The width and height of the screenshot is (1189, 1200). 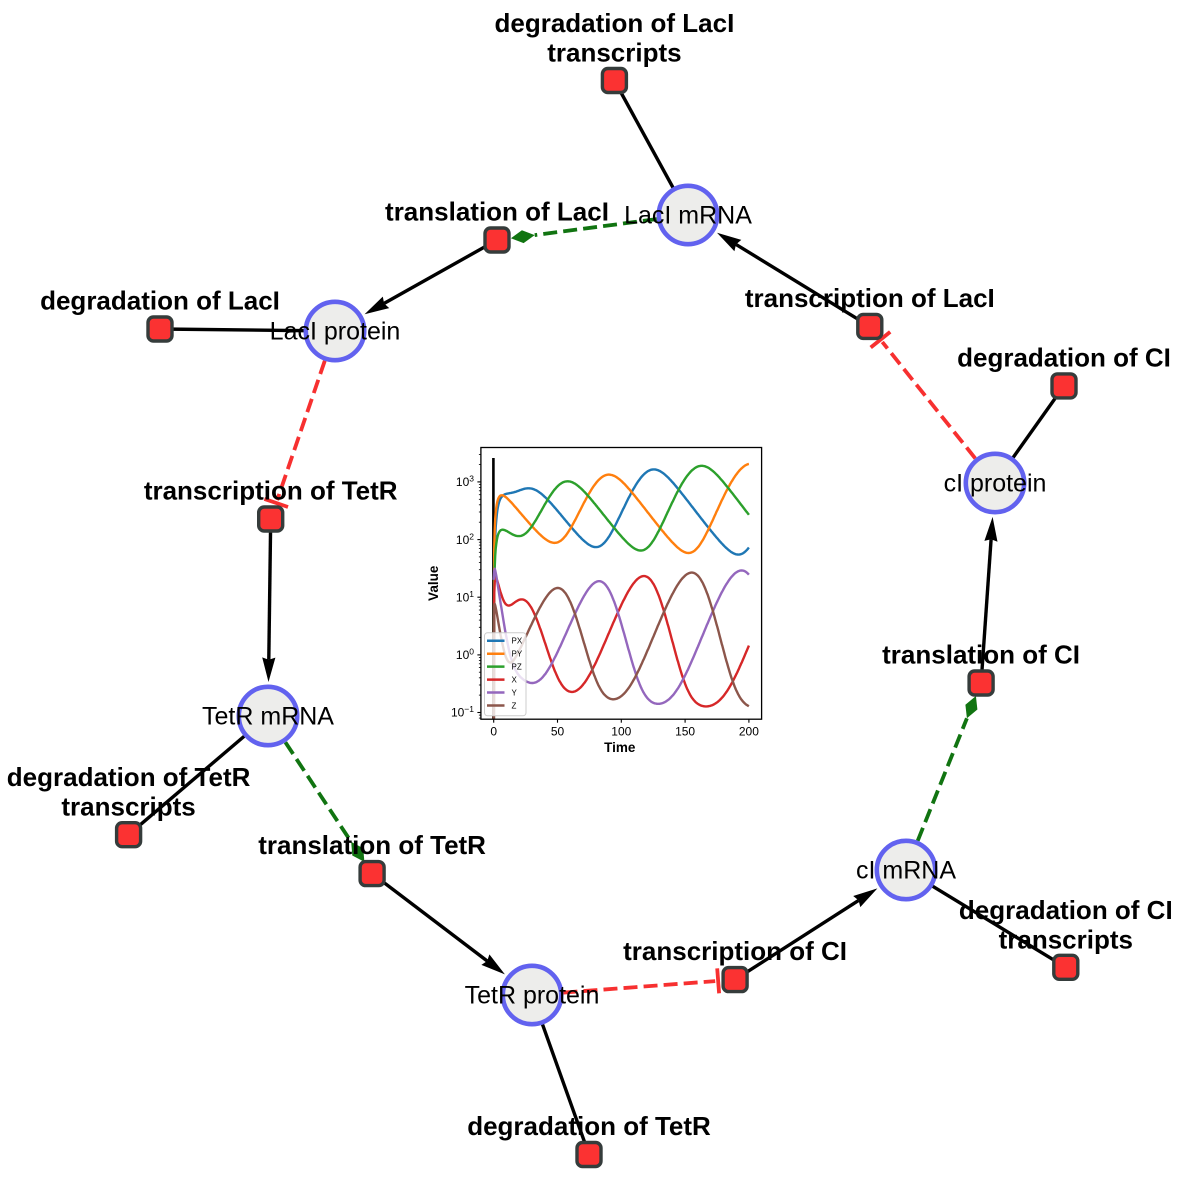 What do you see at coordinates (271, 491) in the screenshot?
I see `svg-text: transcription of TetR` at bounding box center [271, 491].